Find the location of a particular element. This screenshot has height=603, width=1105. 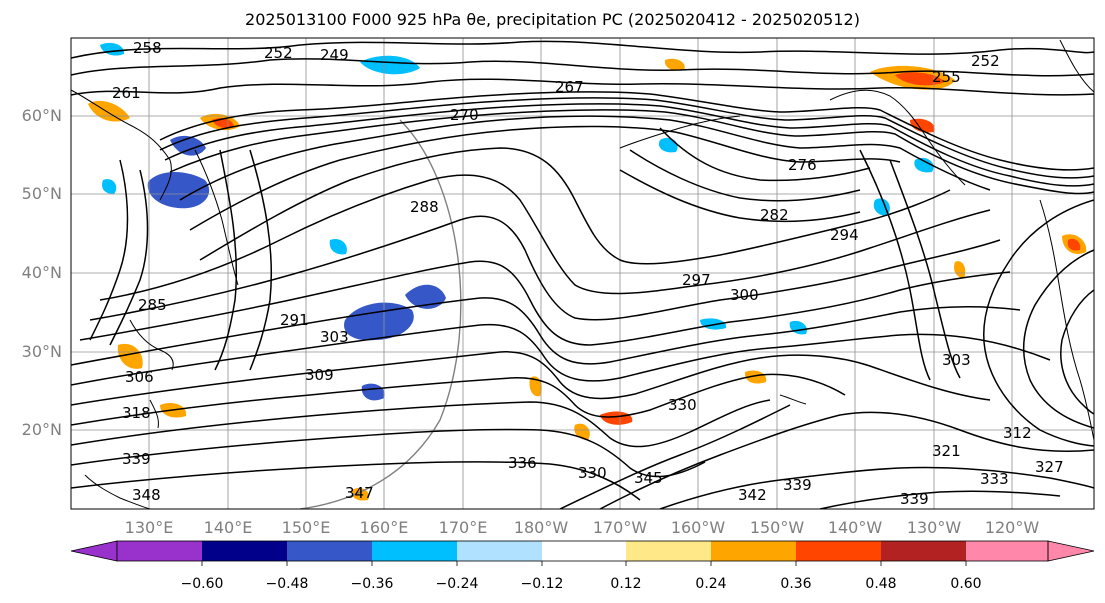

contour-label-336: 336 is located at coordinates (522, 463).